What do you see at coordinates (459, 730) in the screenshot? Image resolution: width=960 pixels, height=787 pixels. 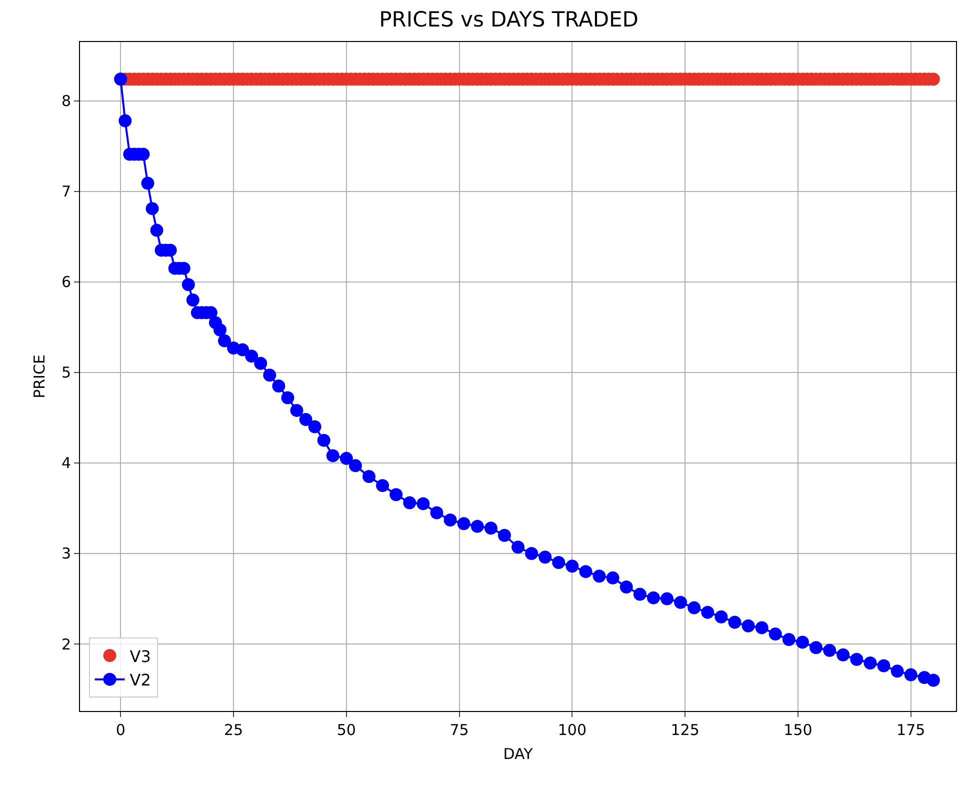 I see `x-tick-label: 75` at bounding box center [459, 730].